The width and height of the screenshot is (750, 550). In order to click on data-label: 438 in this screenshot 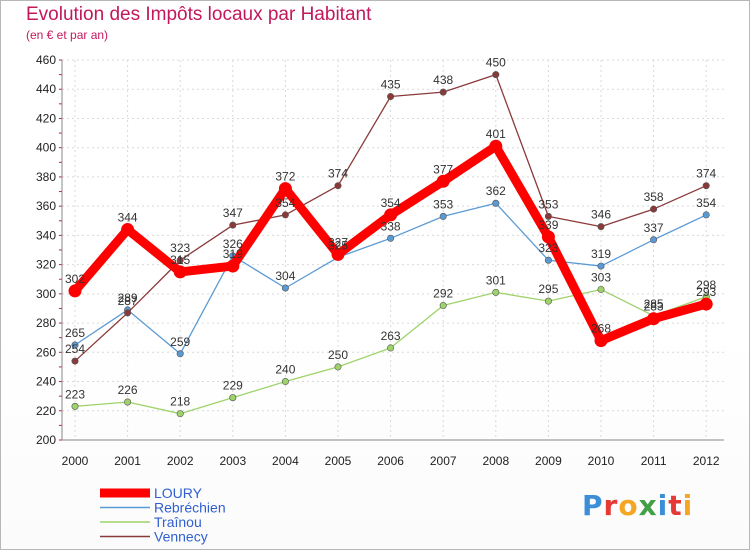, I will do `click(443, 80)`.